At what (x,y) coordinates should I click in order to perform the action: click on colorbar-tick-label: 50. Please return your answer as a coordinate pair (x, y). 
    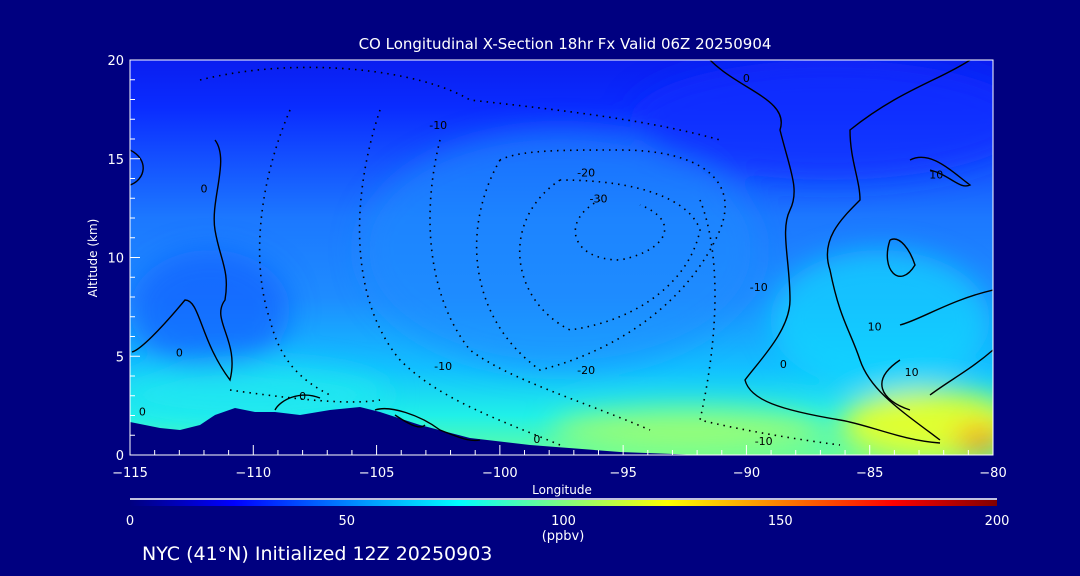
    Looking at the image, I should click on (346, 521).